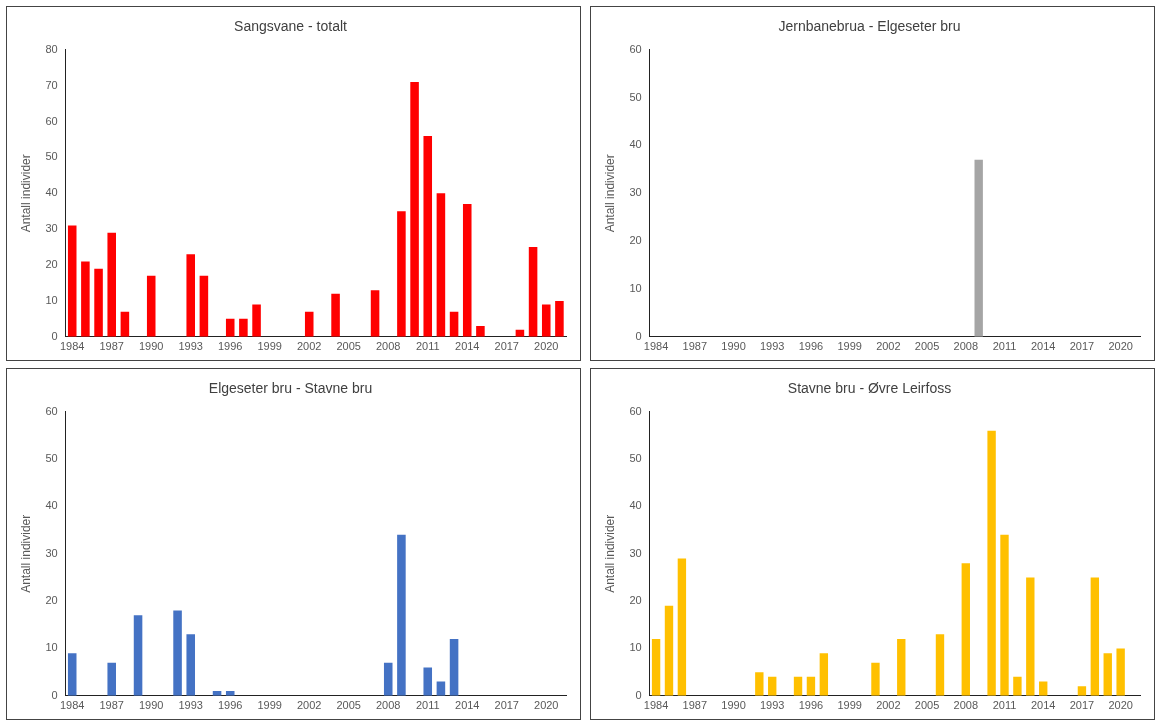 This screenshot has width=1157, height=720. I want to click on x-tick-label: 1999, so click(849, 346).